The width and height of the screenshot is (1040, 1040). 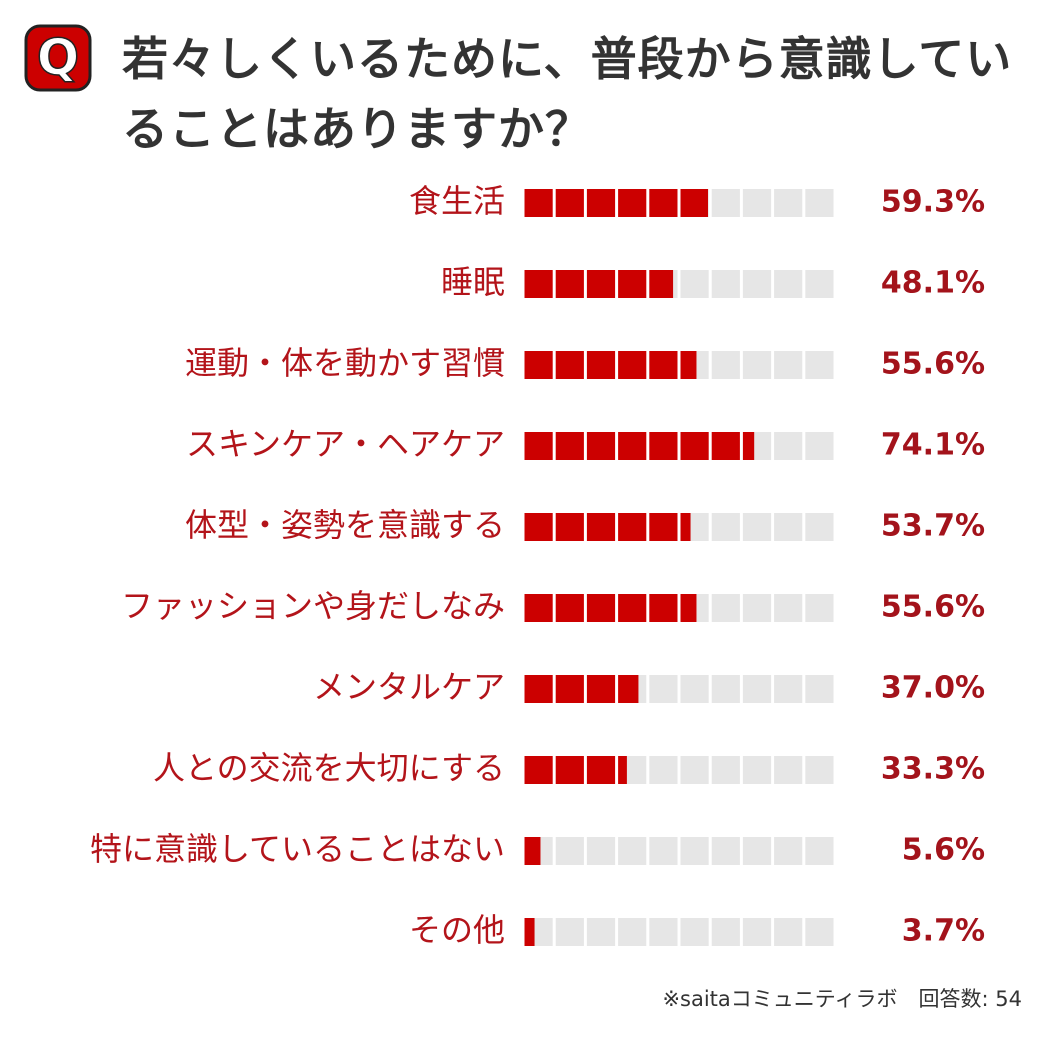 What do you see at coordinates (943, 850) in the screenshot?
I see `value-label: 5.6%` at bounding box center [943, 850].